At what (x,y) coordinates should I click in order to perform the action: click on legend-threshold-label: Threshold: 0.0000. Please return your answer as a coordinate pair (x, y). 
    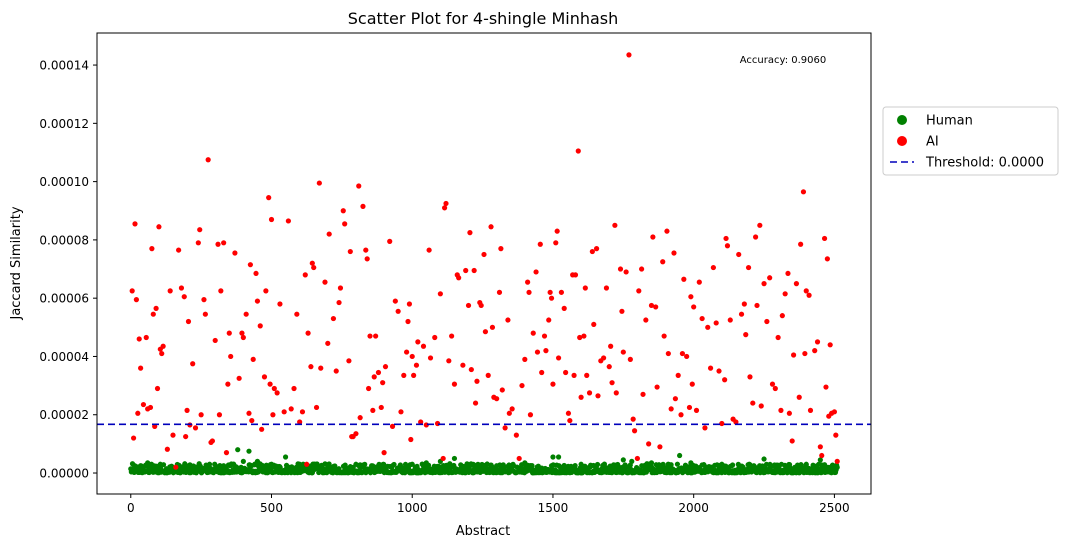
    Looking at the image, I should click on (984, 163).